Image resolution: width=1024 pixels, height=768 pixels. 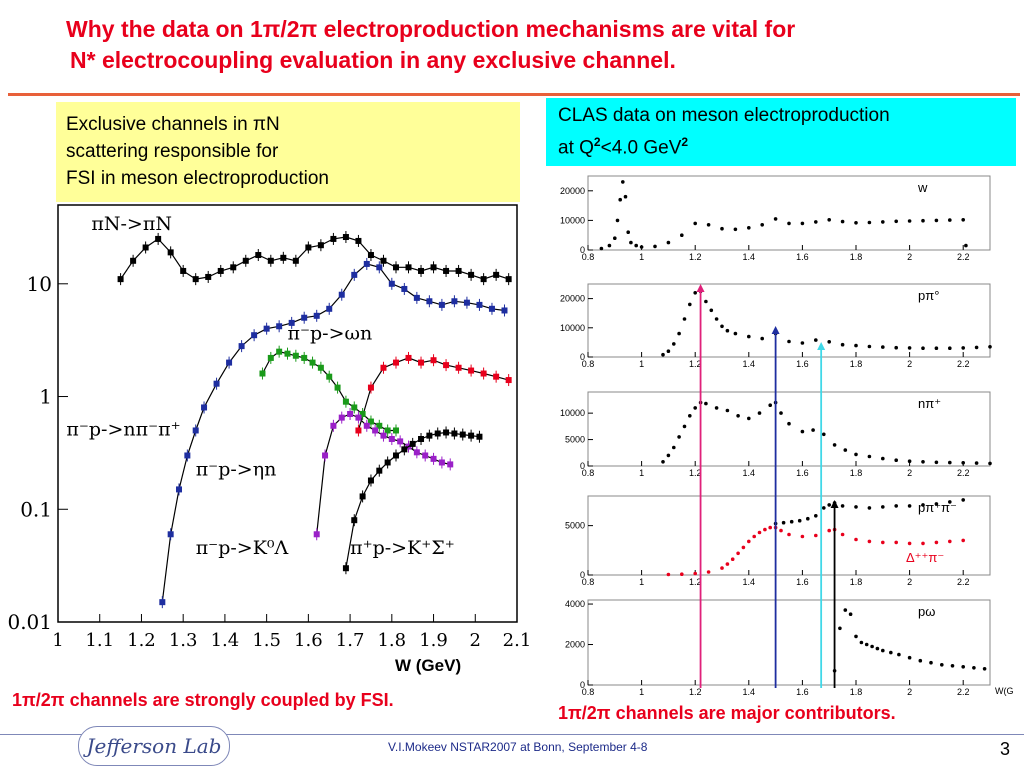 I want to click on x-tick-label: 1.5, so click(x=266, y=640).